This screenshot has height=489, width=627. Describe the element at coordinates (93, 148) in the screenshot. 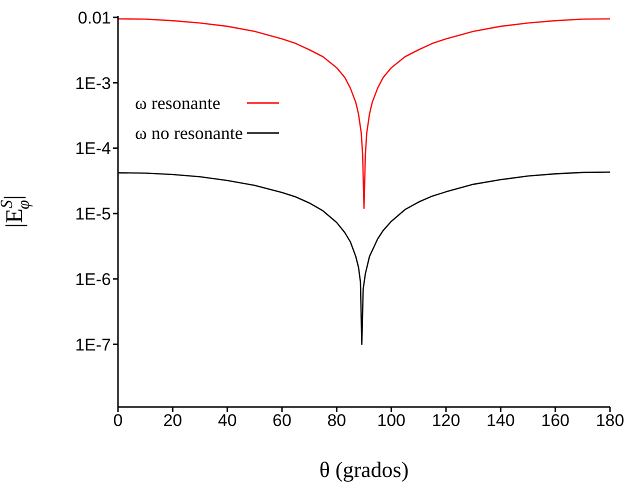

I see `y-tick-label: 1E-4` at that location.